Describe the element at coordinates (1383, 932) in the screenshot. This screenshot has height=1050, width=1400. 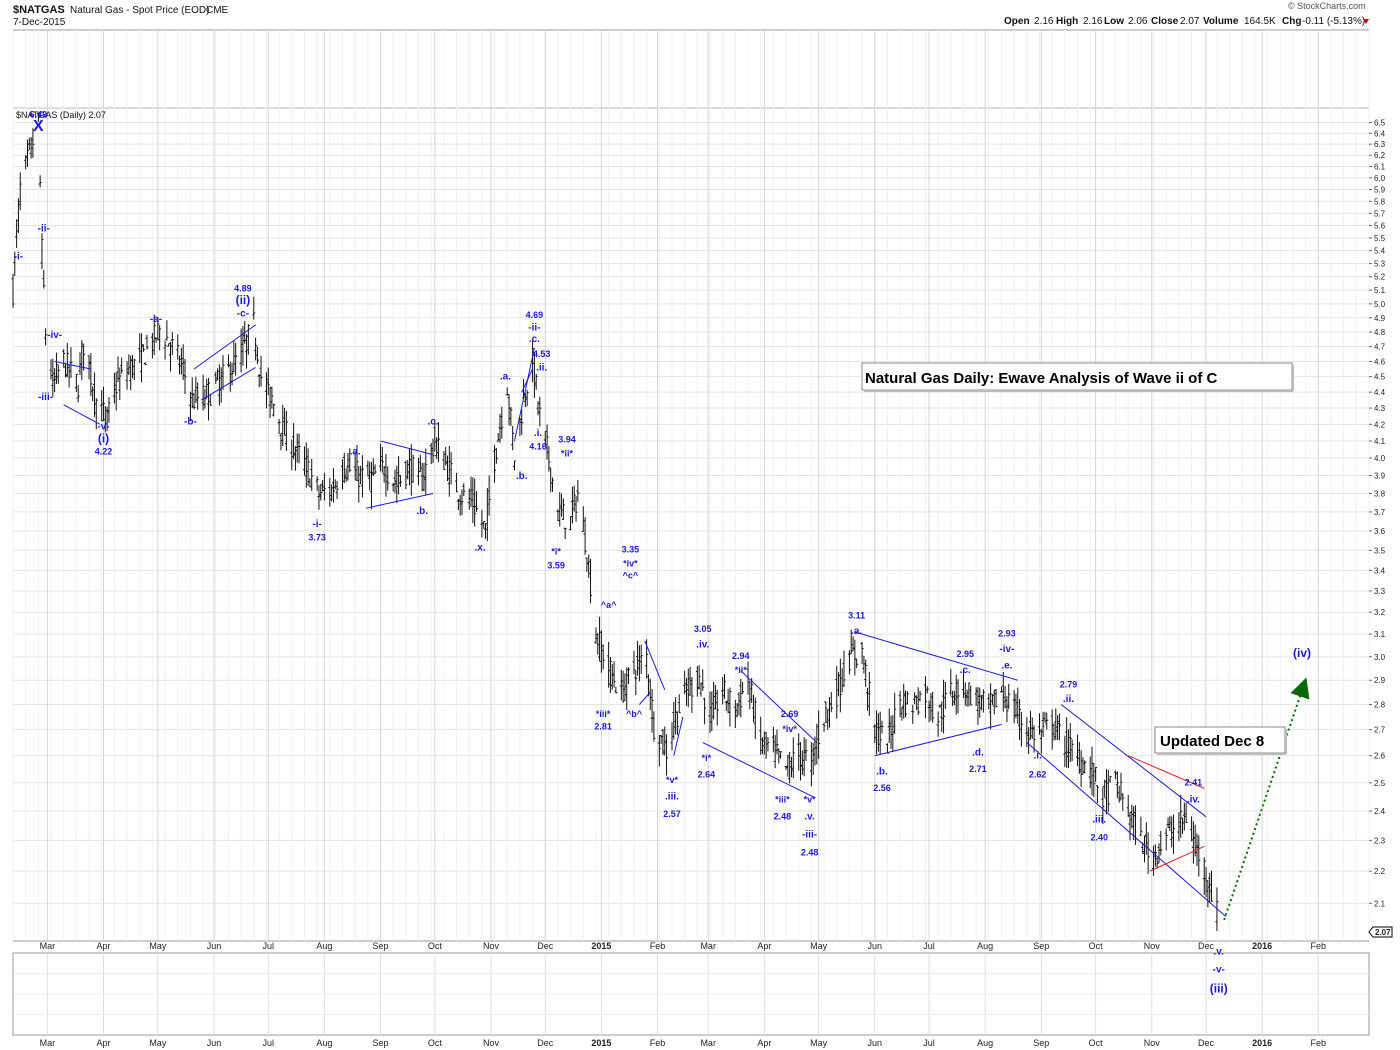
I see `last-price-value: 2.07` at that location.